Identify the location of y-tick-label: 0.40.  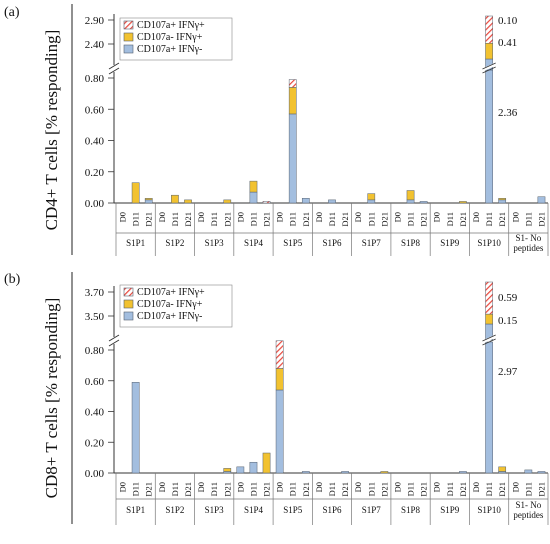
(95, 142).